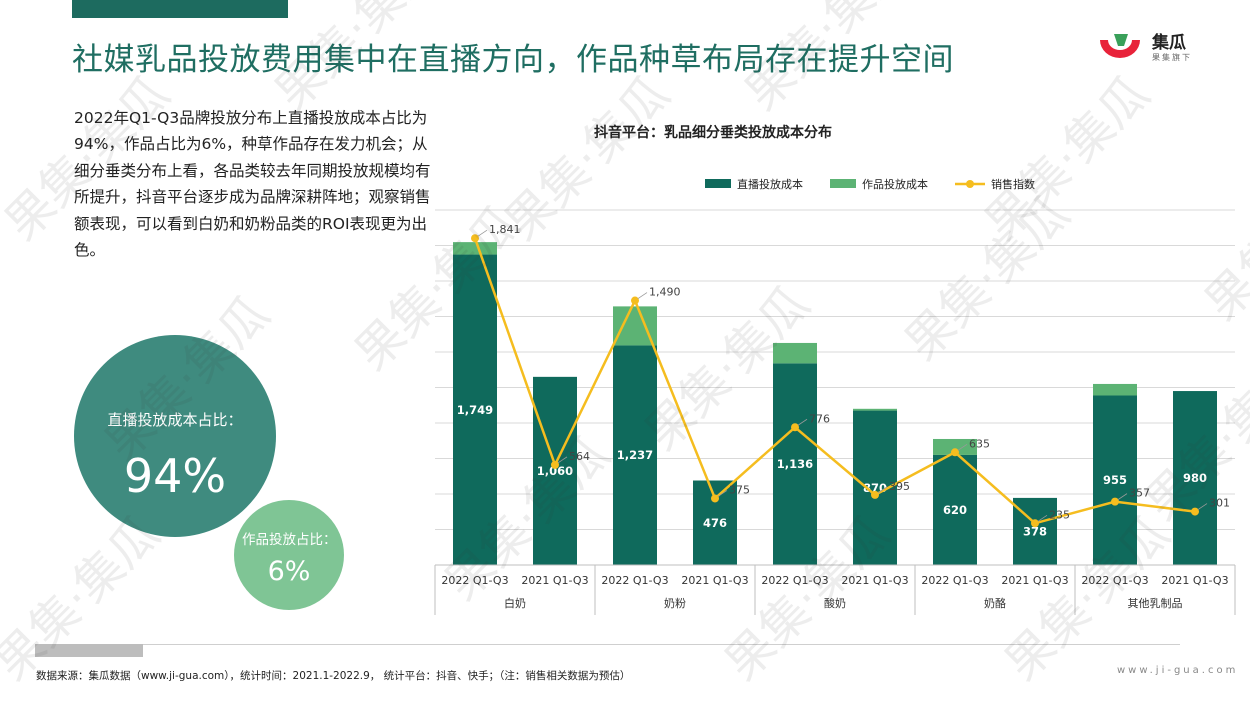  I want to click on page-title: 社媒乳品投放费用集中在直播方向，作品种草布局存在提升空间, so click(513, 60).